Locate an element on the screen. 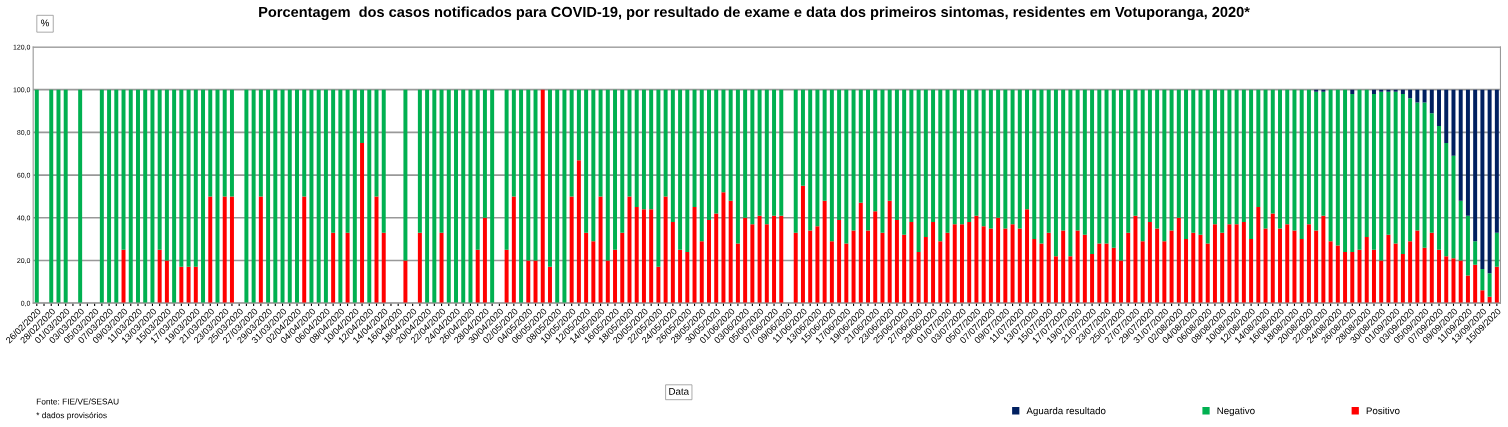 The image size is (1508, 427). legend-label: Aguarda resultado is located at coordinates (1066, 412).